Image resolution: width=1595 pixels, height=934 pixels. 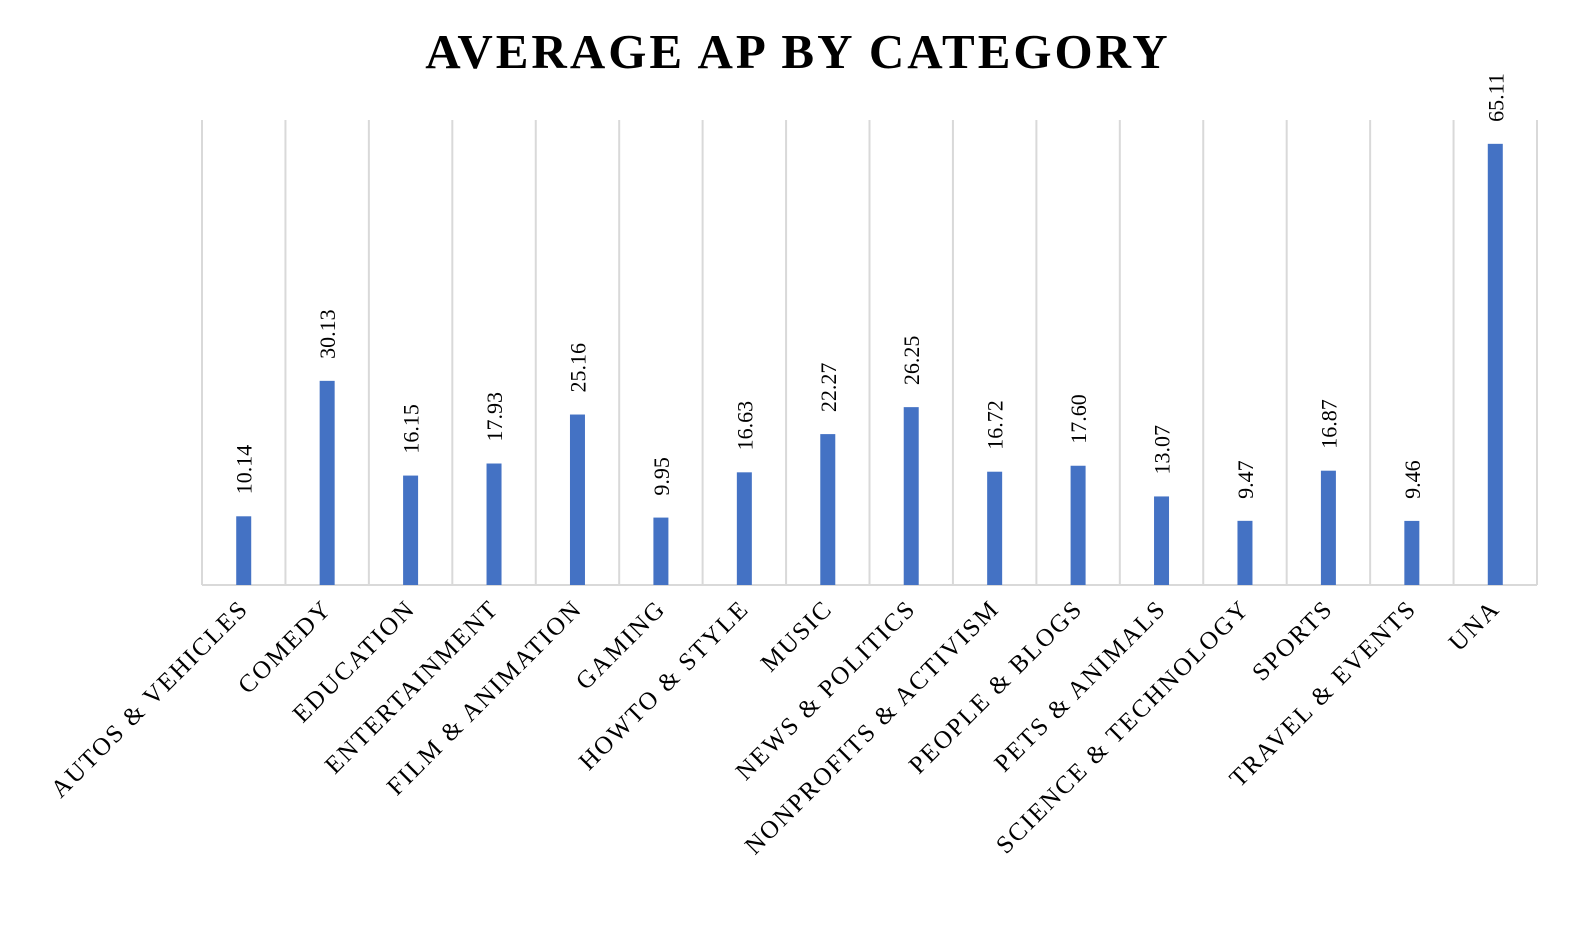 What do you see at coordinates (1328, 424) in the screenshot?
I see `data-label: 16.87` at bounding box center [1328, 424].